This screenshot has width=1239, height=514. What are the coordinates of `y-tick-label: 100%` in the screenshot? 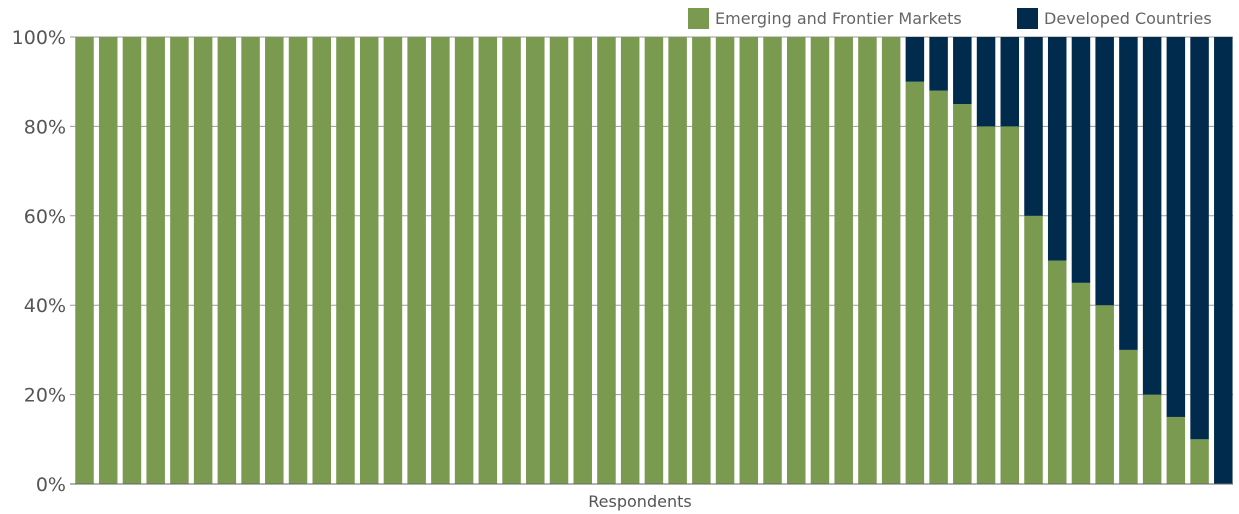 It's located at (39, 38).